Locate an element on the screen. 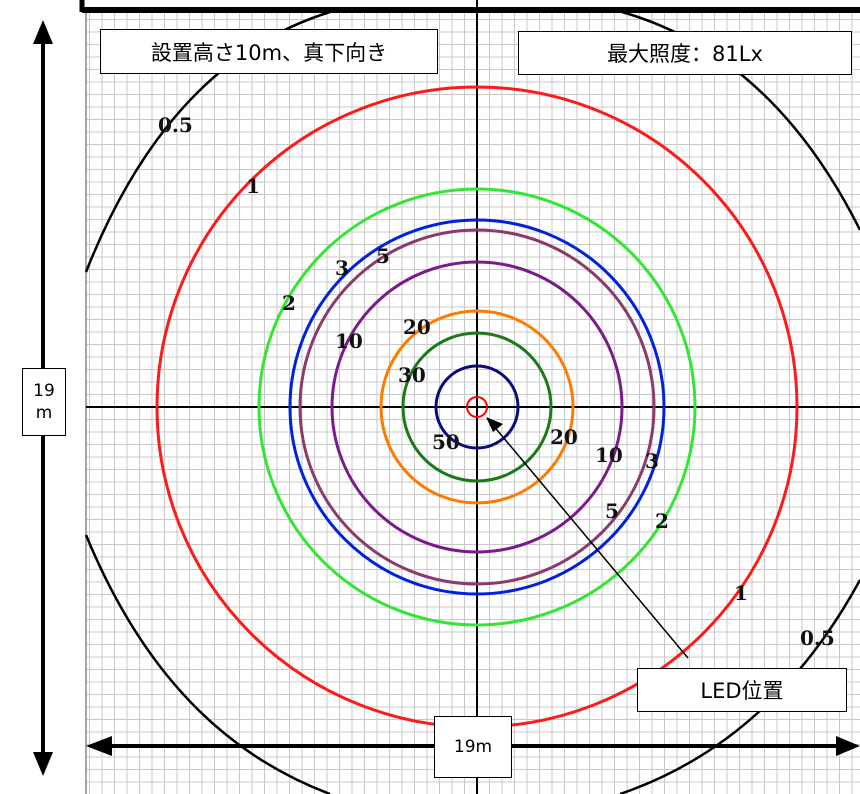 The image size is (860, 794). led-position-label: LED位置 is located at coordinates (742, 690).